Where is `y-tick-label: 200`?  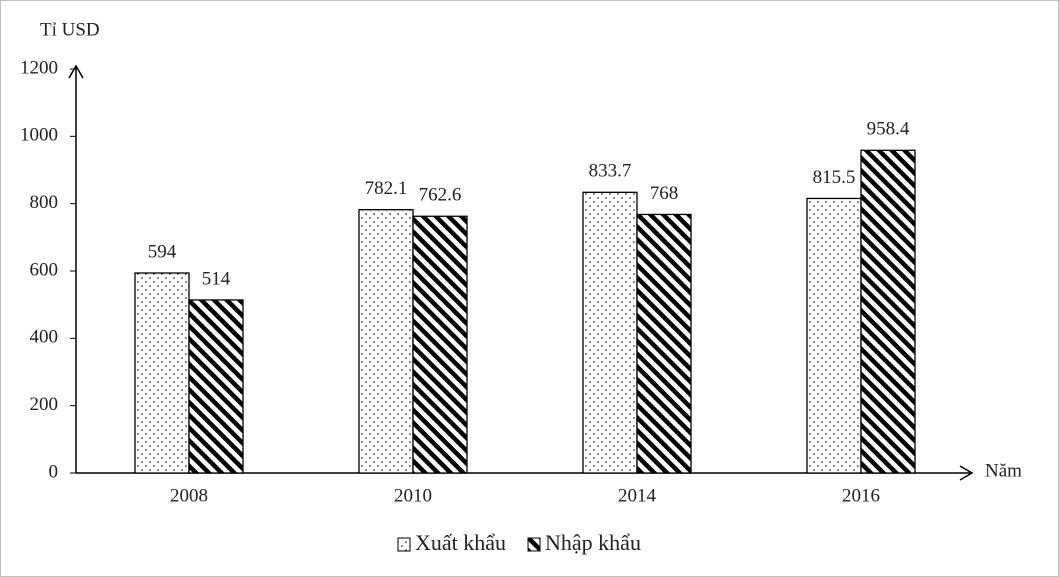
y-tick-label: 200 is located at coordinates (44, 404).